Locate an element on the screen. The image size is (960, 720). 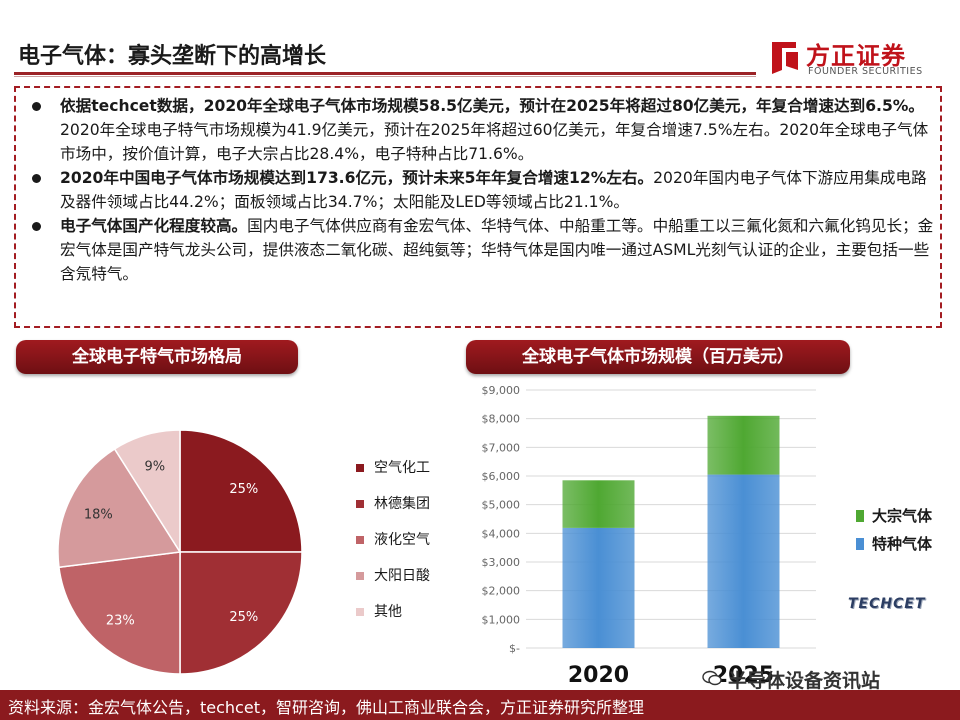
bar-legend: 大宗气体 特种气体 is located at coordinates (894, 534).